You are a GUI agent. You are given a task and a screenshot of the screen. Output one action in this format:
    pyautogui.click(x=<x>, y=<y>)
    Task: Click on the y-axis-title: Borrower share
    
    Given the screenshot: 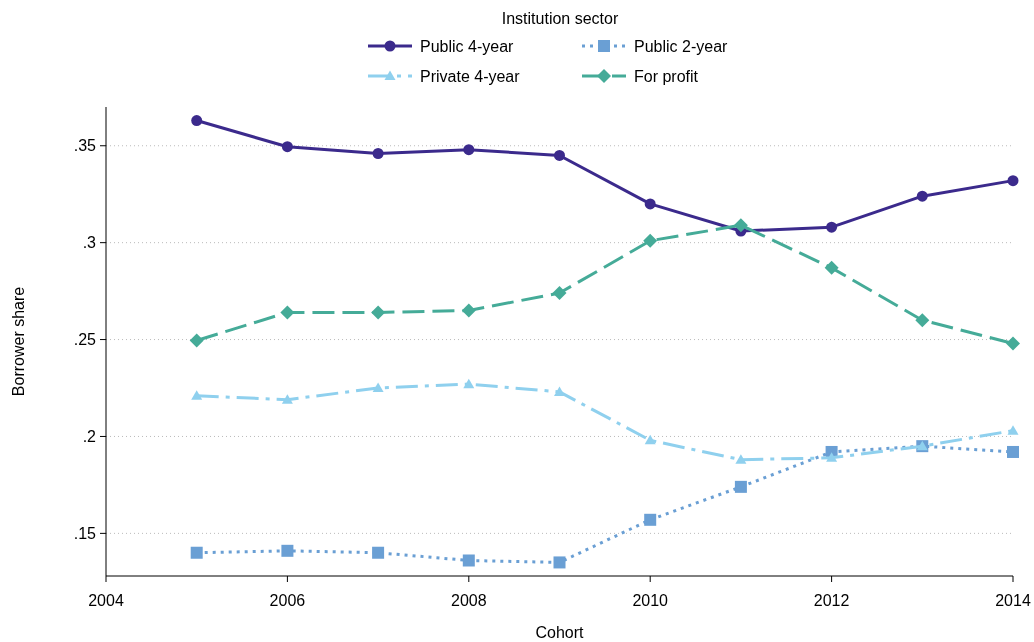 What is the action you would take?
    pyautogui.click(x=18, y=341)
    